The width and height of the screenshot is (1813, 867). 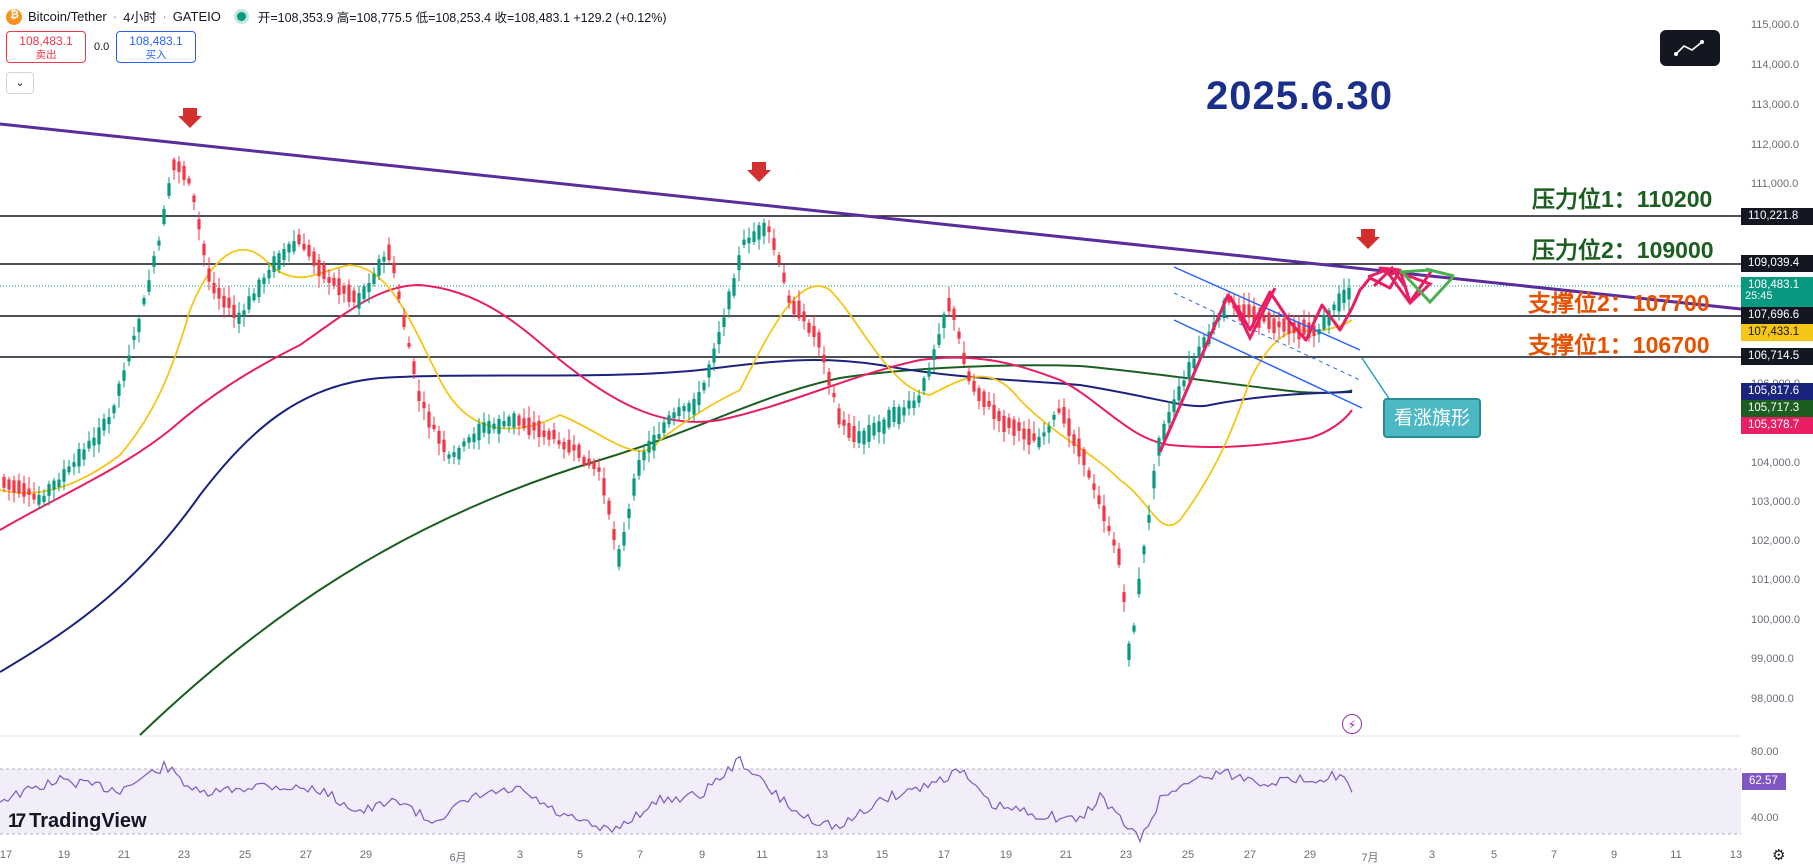 I want to click on lightning-icon: ⚡, so click(x=1352, y=724).